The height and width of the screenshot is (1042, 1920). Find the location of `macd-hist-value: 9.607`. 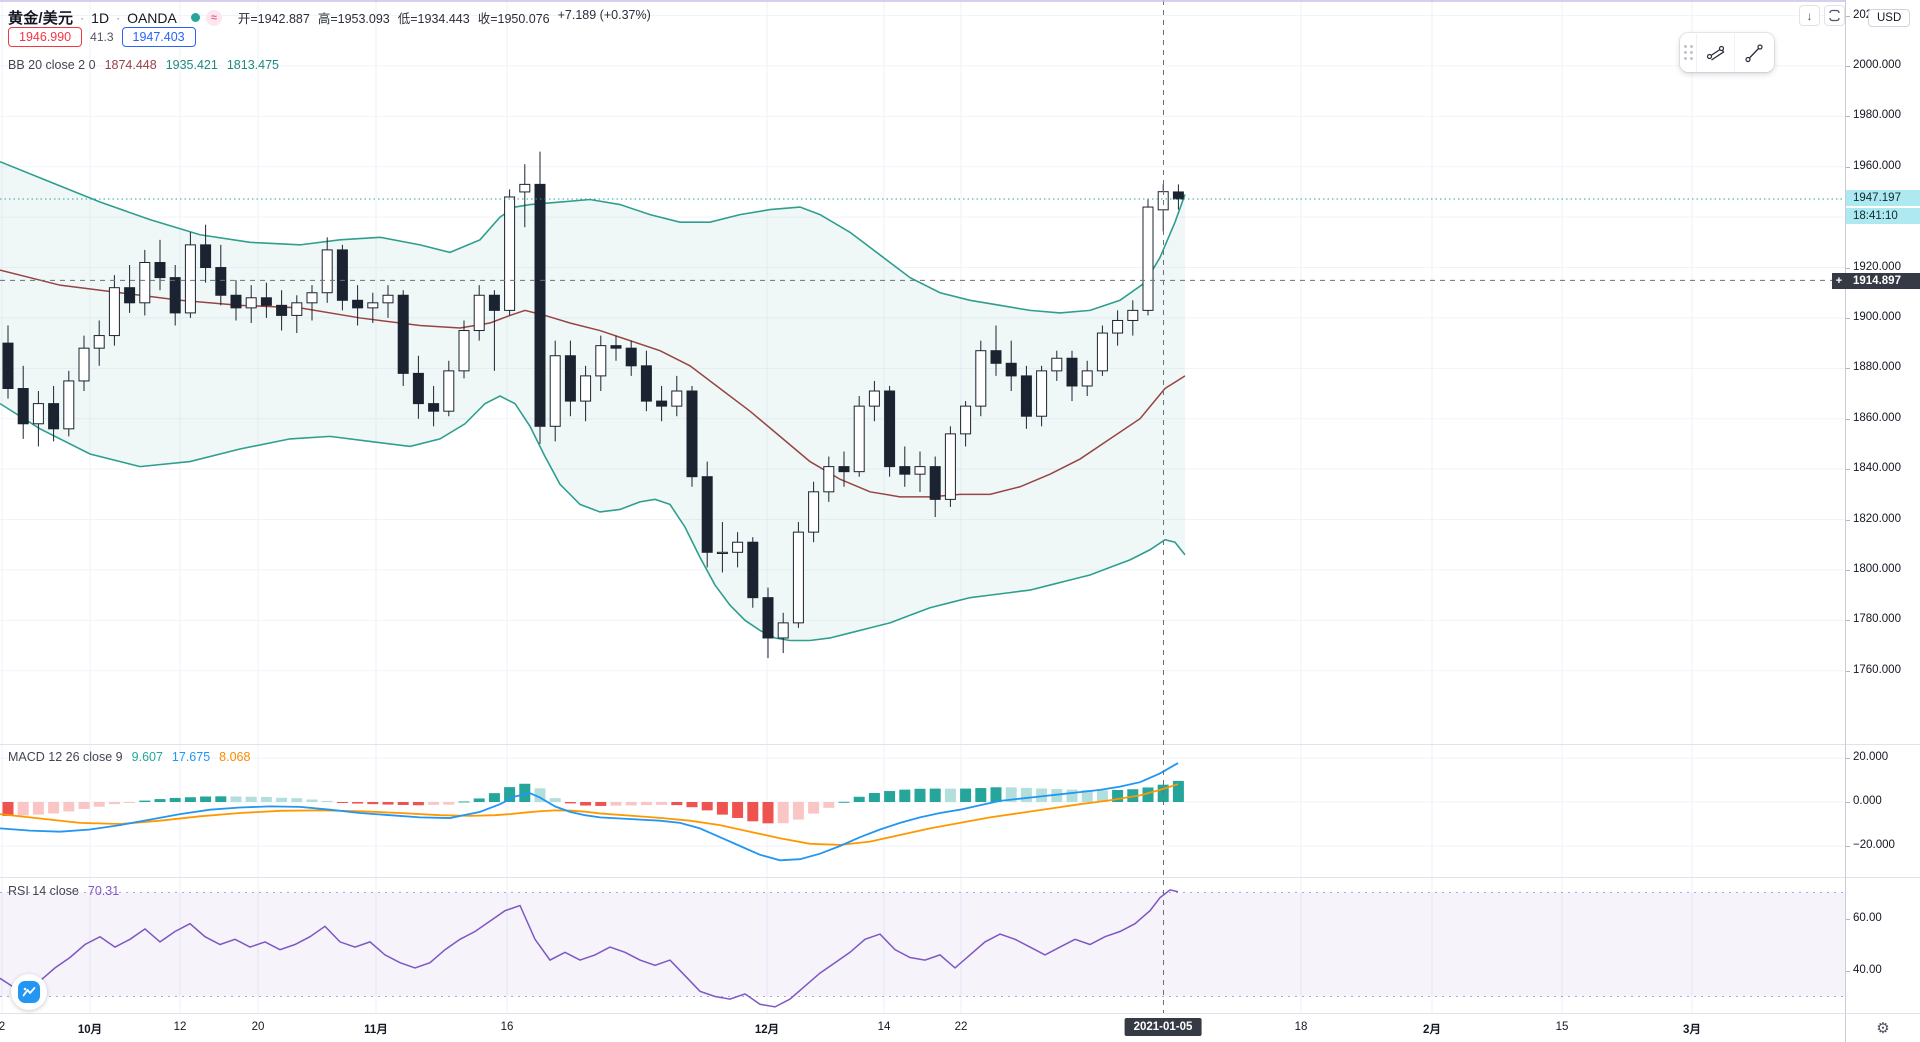

macd-hist-value: 9.607 is located at coordinates (147, 757).